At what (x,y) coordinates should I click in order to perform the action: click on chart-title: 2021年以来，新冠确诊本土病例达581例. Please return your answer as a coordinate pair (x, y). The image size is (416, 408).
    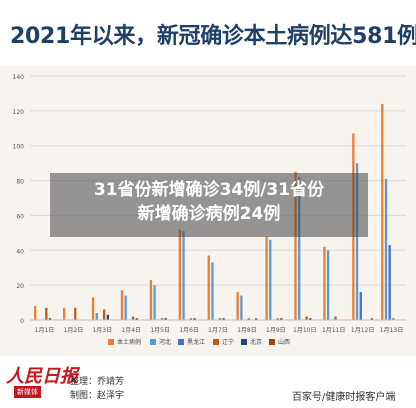
    Looking at the image, I should click on (213, 36).